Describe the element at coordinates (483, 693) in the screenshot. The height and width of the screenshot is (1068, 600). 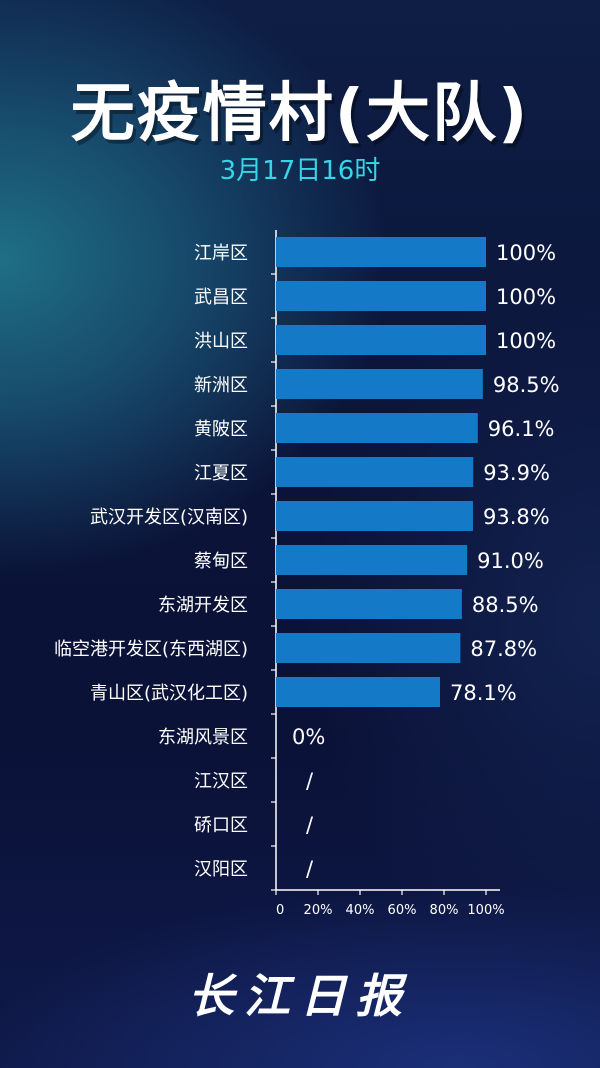
I see `value-label: 78.1%` at that location.